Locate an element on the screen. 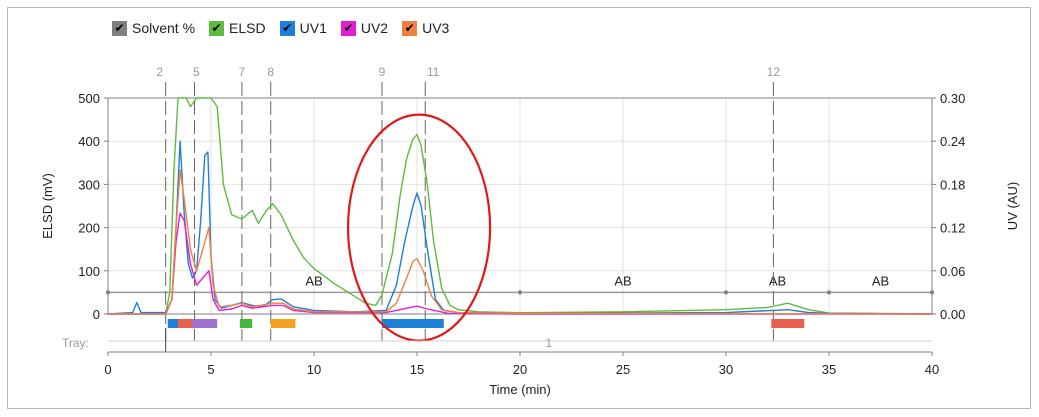  x-tick-label: 30 is located at coordinates (726, 369).